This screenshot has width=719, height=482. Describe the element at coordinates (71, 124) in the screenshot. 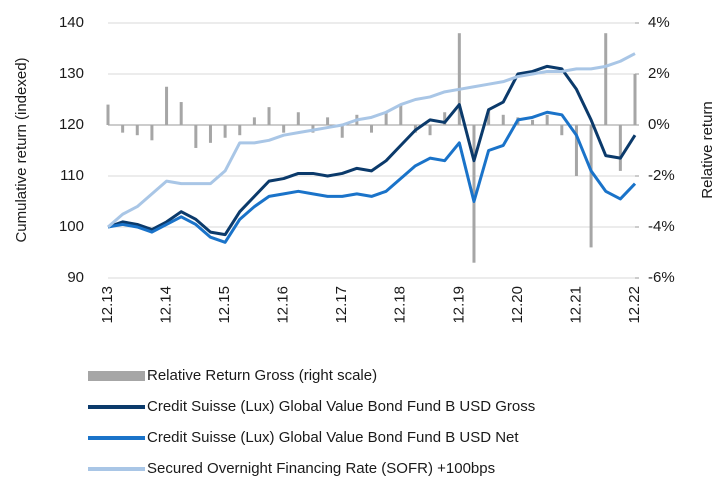

I see `y-tick-label: 120` at that location.